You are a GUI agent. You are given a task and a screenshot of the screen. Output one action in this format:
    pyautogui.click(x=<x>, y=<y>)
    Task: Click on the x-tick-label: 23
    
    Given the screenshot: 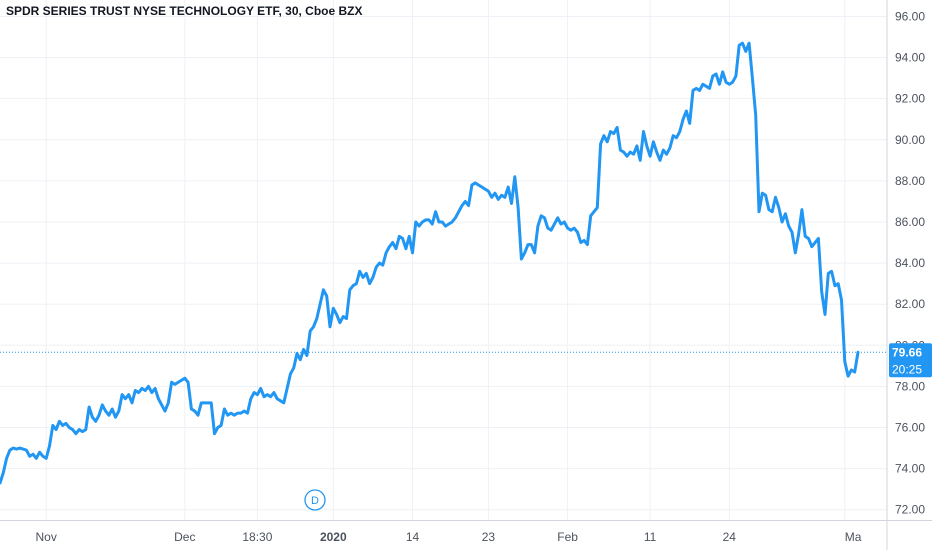 What is the action you would take?
    pyautogui.click(x=489, y=537)
    